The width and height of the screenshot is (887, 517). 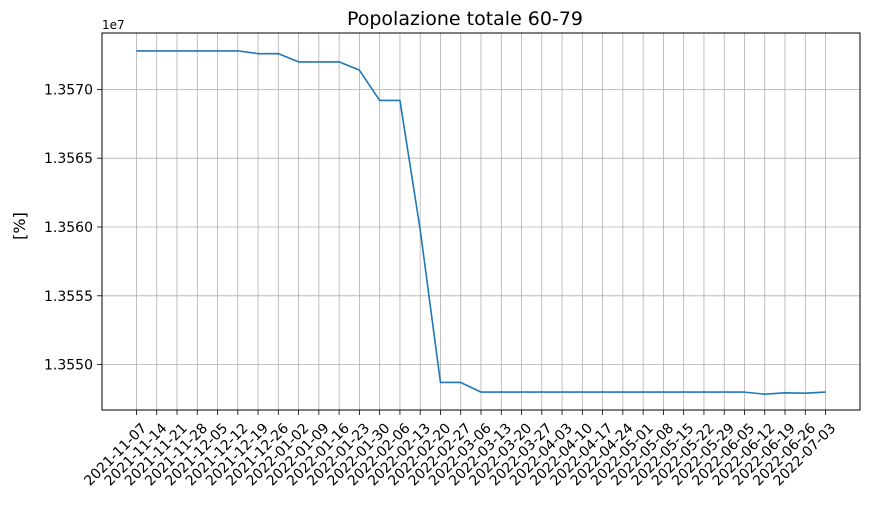 I want to click on y-tick-label: 1.3550, so click(x=68, y=366).